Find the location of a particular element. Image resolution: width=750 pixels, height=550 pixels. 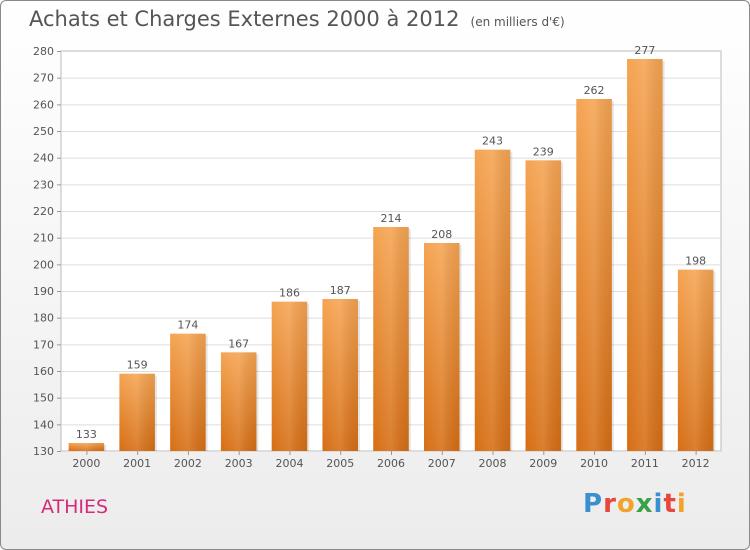

chart-unit: (en milliers d'€) is located at coordinates (517, 22).